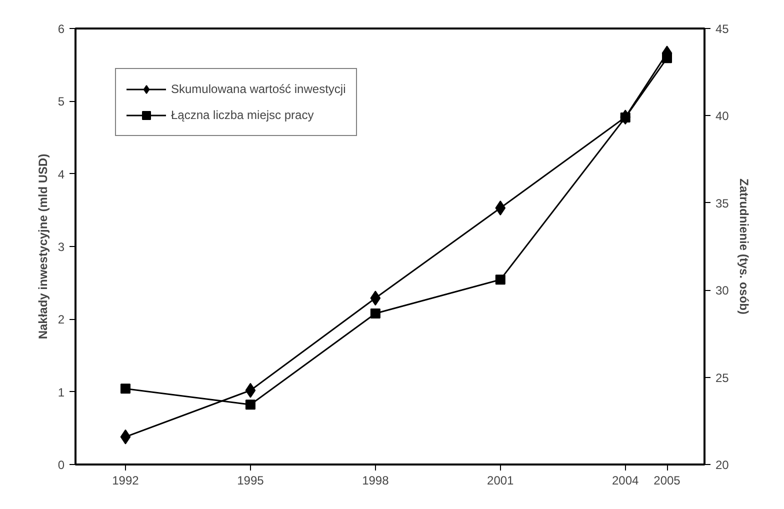 The width and height of the screenshot is (784, 509). Describe the element at coordinates (723, 291) in the screenshot. I see `y2-tick-label: 30` at that location.